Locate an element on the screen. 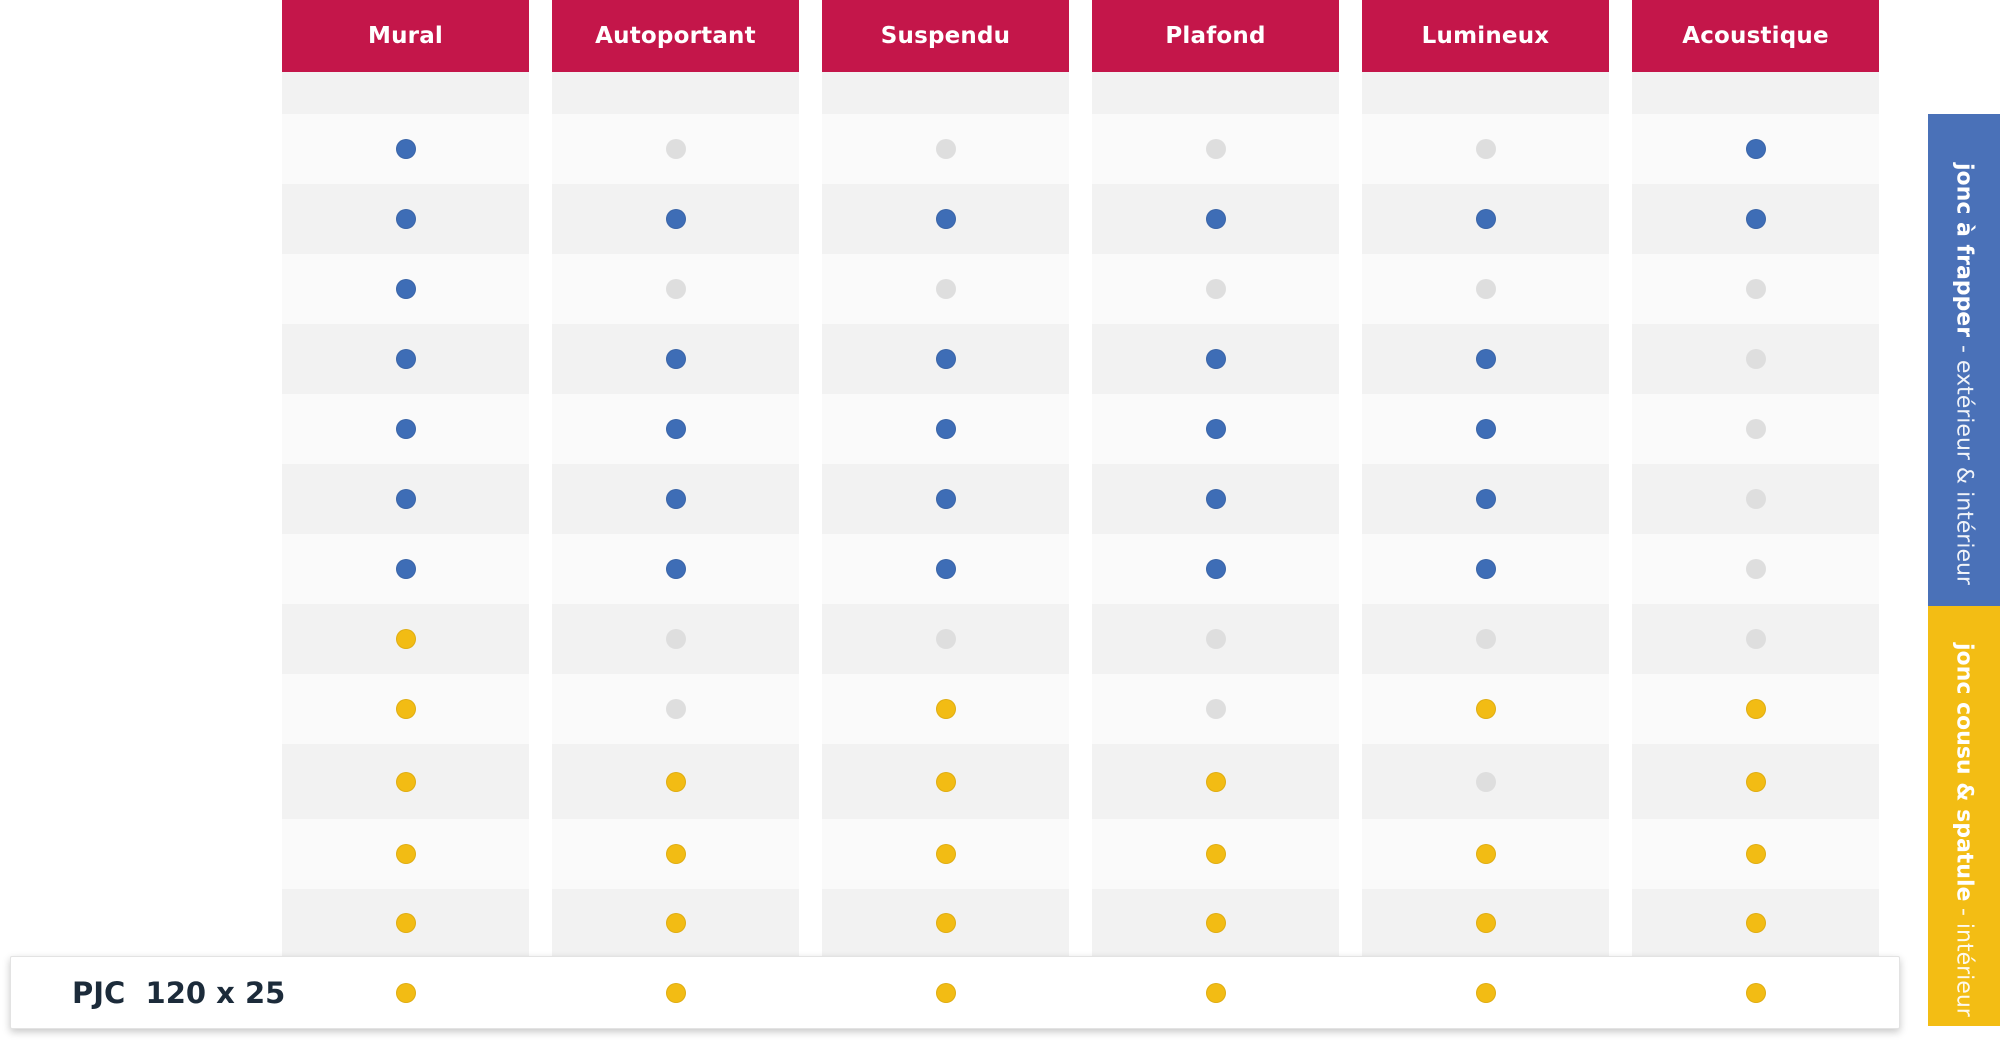  column-header-autoportant: Autoportant is located at coordinates (675, 36).